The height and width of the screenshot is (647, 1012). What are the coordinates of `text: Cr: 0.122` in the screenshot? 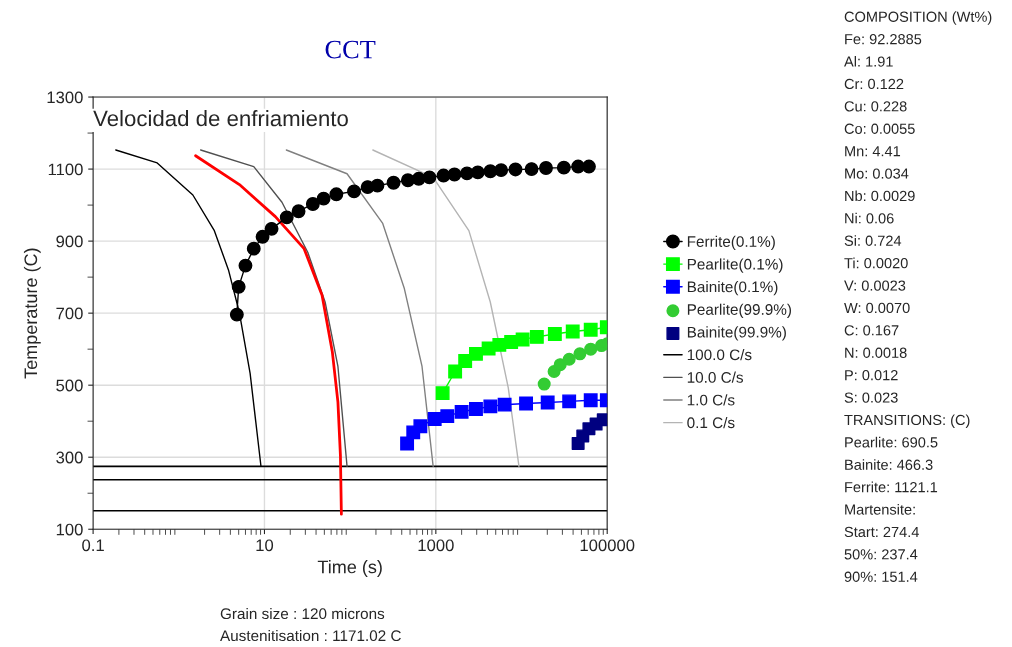 It's located at (874, 84).